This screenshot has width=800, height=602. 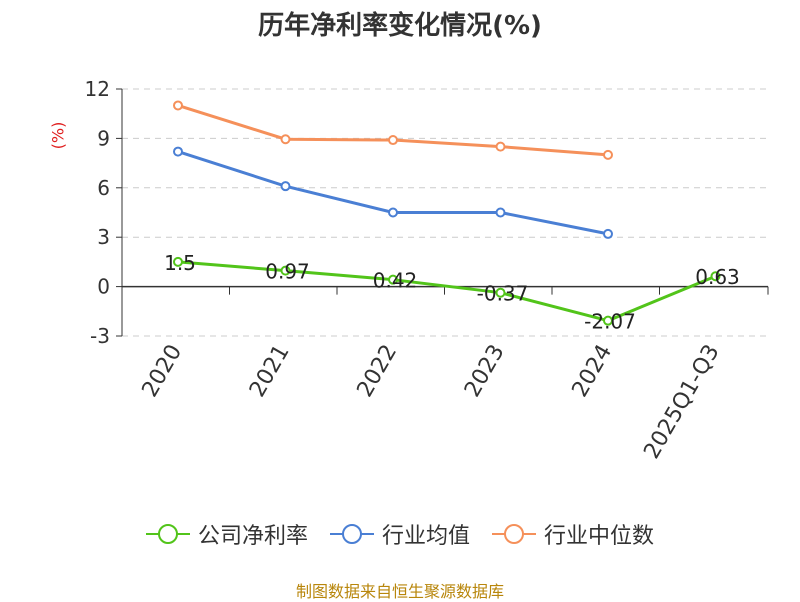 What do you see at coordinates (252, 536) in the screenshot?
I see `legend-label: 公司净利率` at bounding box center [252, 536].